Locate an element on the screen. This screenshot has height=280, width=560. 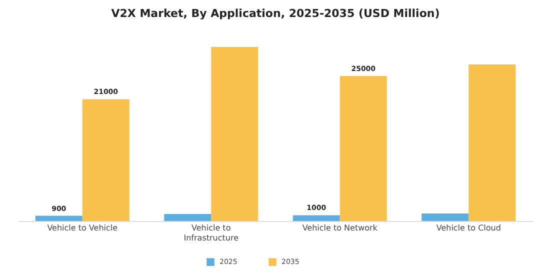
x-tick-label: Vehicle to Vehicle is located at coordinates (82, 228).